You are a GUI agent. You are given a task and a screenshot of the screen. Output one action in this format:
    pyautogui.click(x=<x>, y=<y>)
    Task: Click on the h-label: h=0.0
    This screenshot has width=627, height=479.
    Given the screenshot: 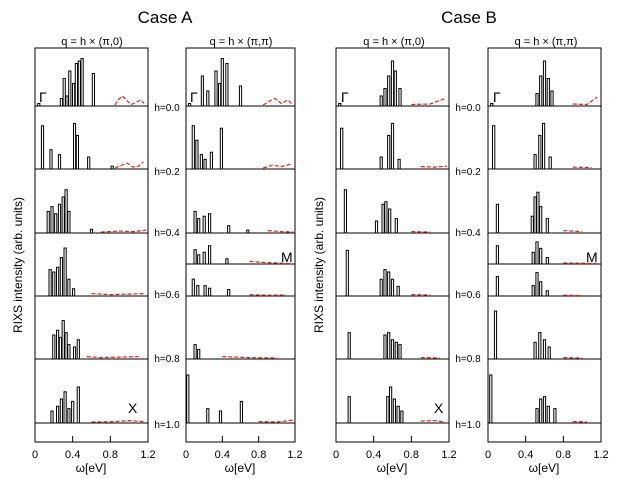 What is the action you would take?
    pyautogui.click(x=167, y=108)
    